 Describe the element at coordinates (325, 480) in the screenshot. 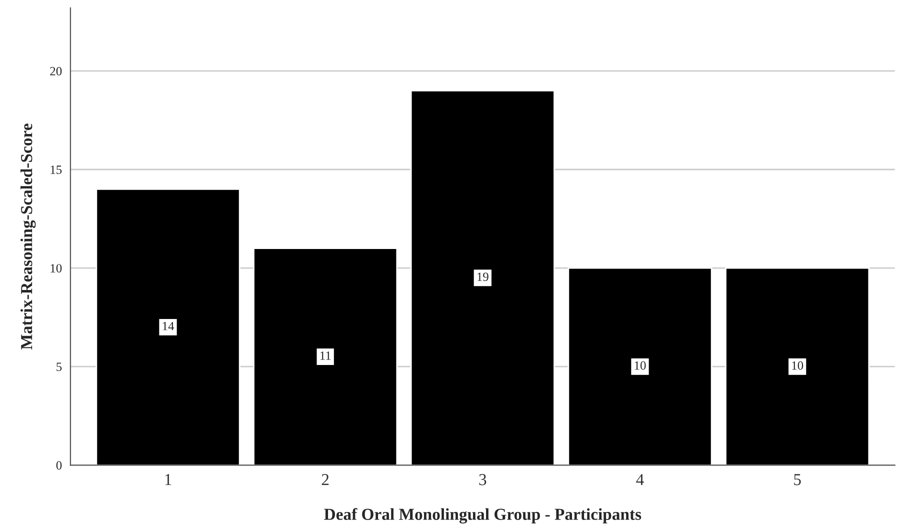

I see `x-tick-label: 2` at that location.